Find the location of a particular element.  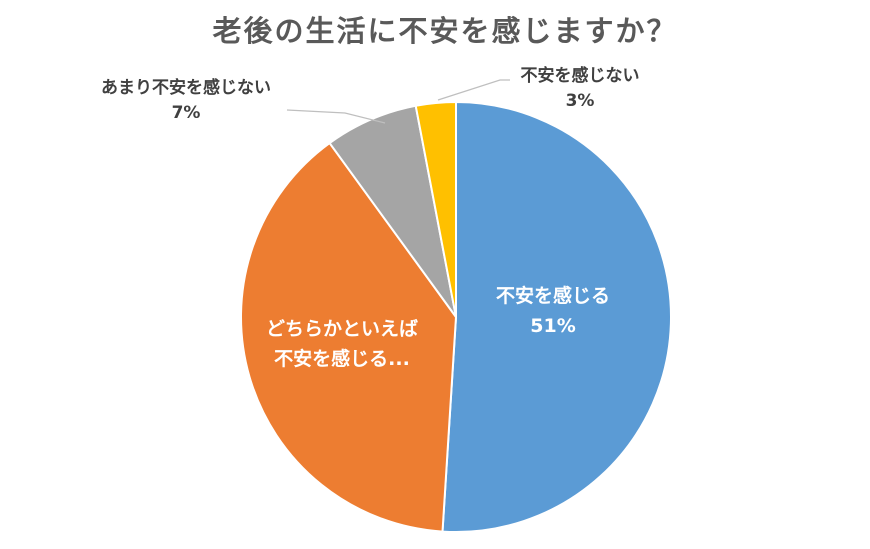

label-blue-name: 不安を感じる is located at coordinates (552, 296).